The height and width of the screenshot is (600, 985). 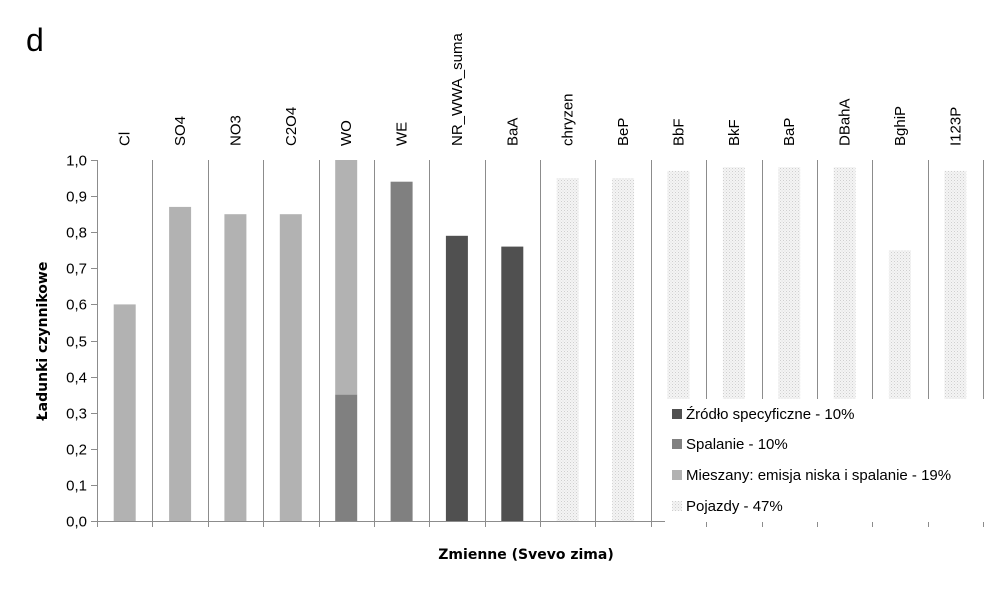 What do you see at coordinates (346, 133) in the screenshot?
I see `category-label: WO` at bounding box center [346, 133].